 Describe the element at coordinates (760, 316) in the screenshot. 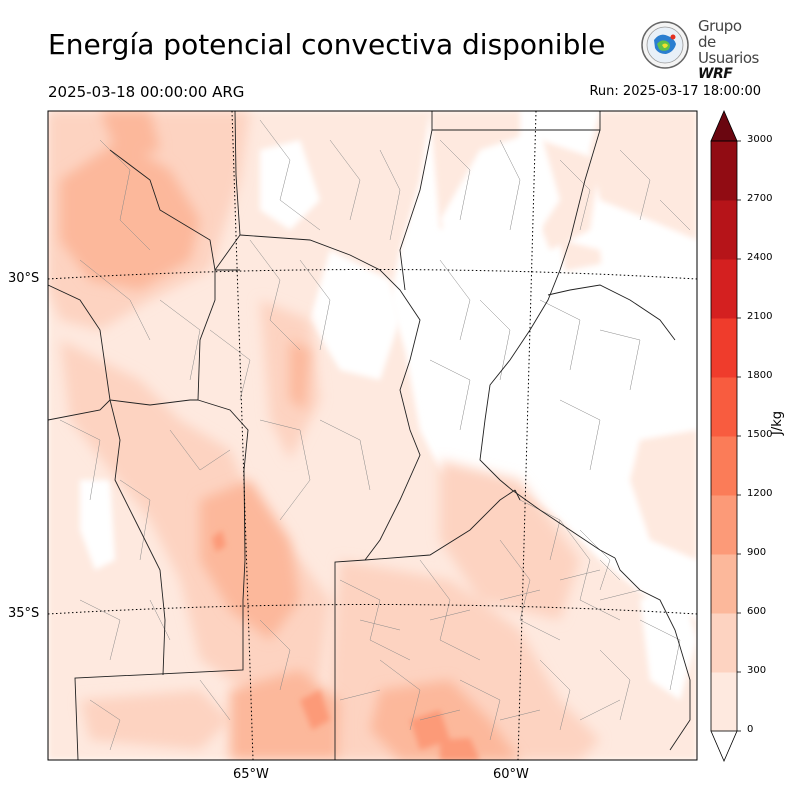

I see `colorbar-tick-label: 2100` at that location.